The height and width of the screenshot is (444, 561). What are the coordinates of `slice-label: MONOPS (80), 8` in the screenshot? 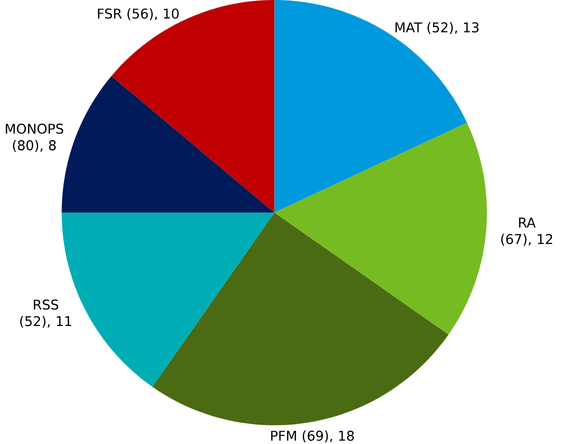 It's located at (35, 137).